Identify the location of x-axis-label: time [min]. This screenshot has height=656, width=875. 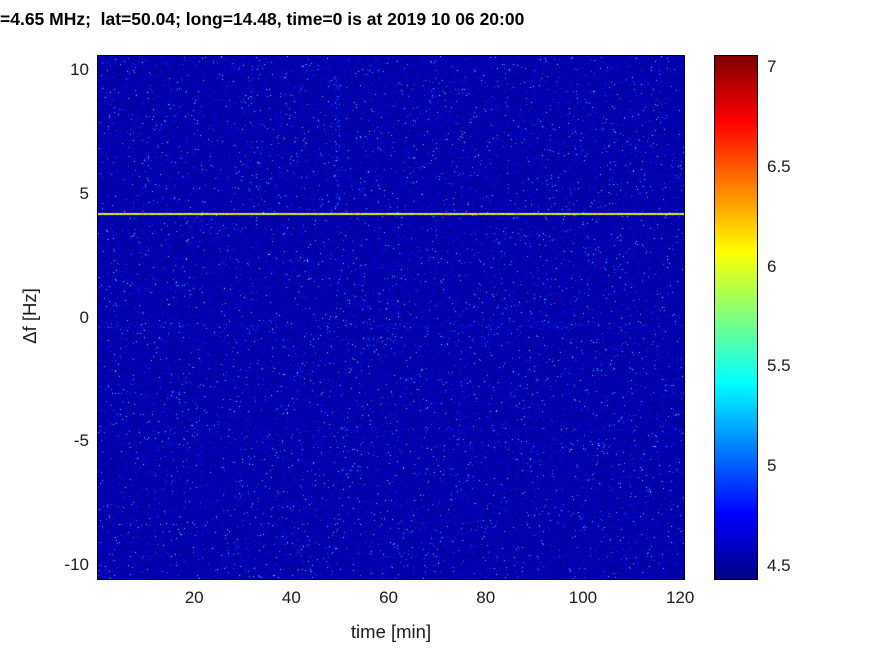
(391, 631).